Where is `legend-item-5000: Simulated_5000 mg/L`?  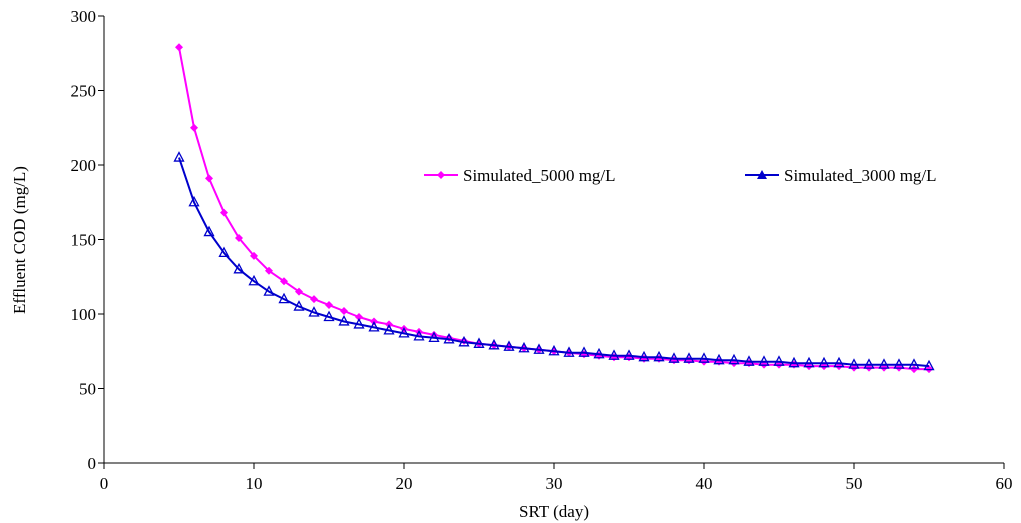 legend-item-5000: Simulated_5000 mg/L is located at coordinates (520, 175).